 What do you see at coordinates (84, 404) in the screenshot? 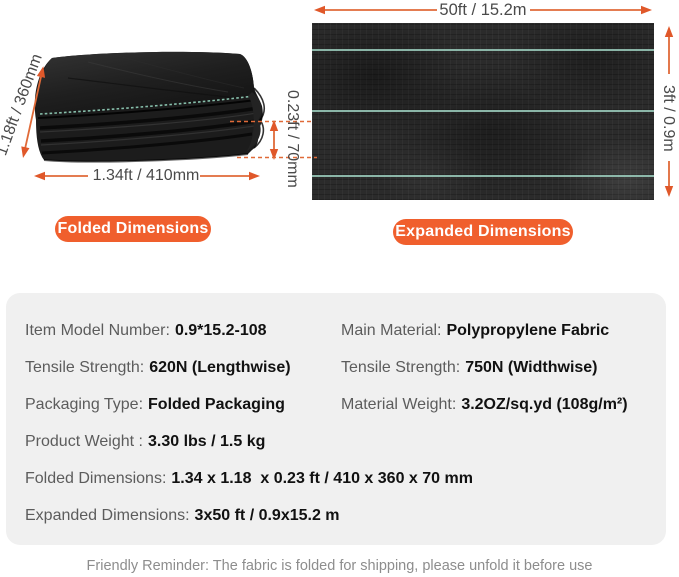
I see `spec-label: Packaging Type:` at bounding box center [84, 404].